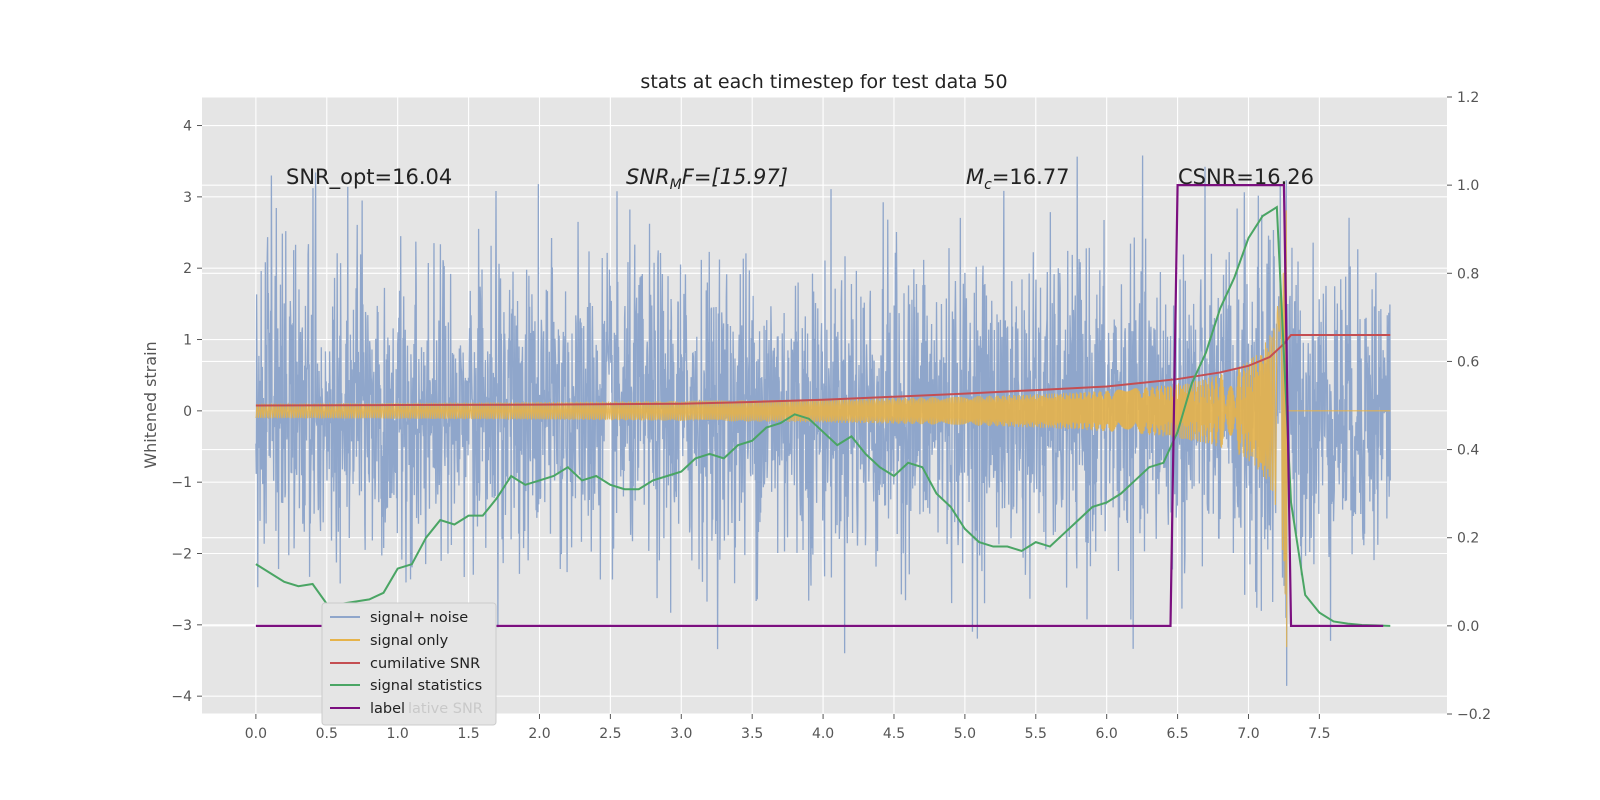 This screenshot has width=1600, height=800. I want to click on y-tick-label: −3, so click(181, 626).